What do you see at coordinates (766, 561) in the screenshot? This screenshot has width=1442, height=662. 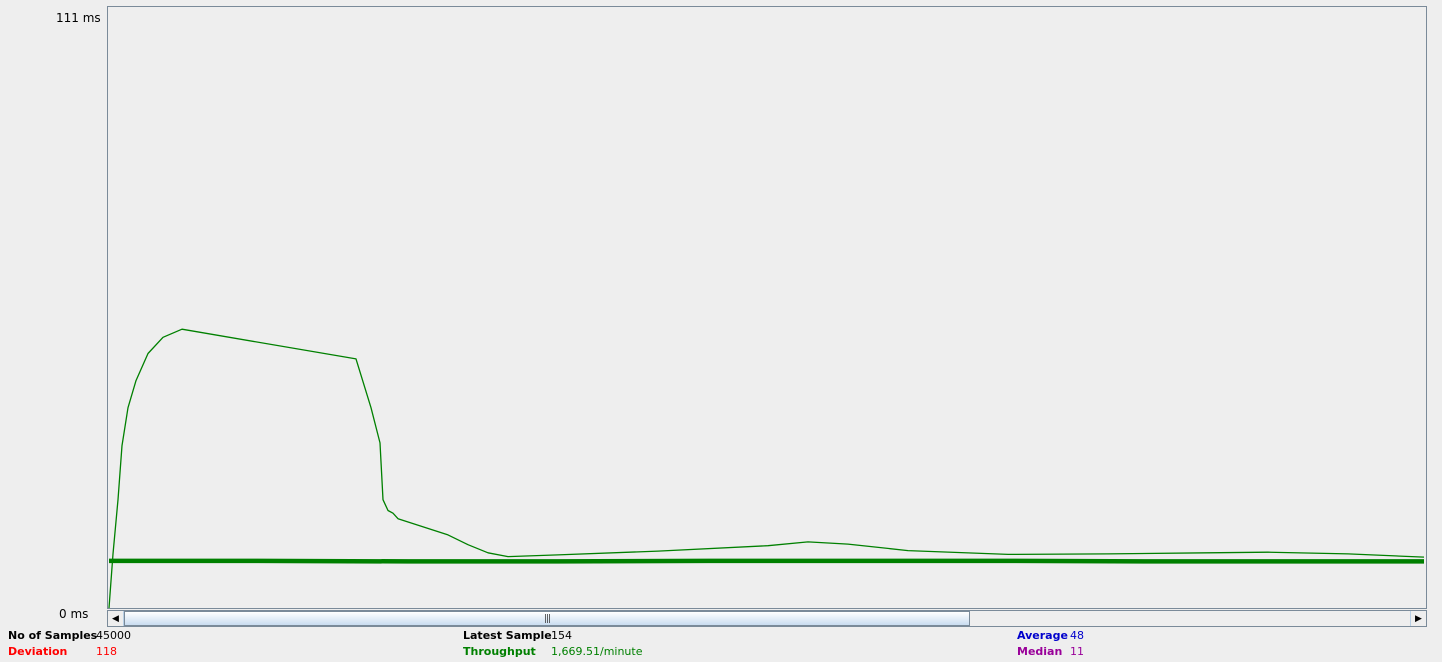 I see `baseline-series` at bounding box center [766, 561].